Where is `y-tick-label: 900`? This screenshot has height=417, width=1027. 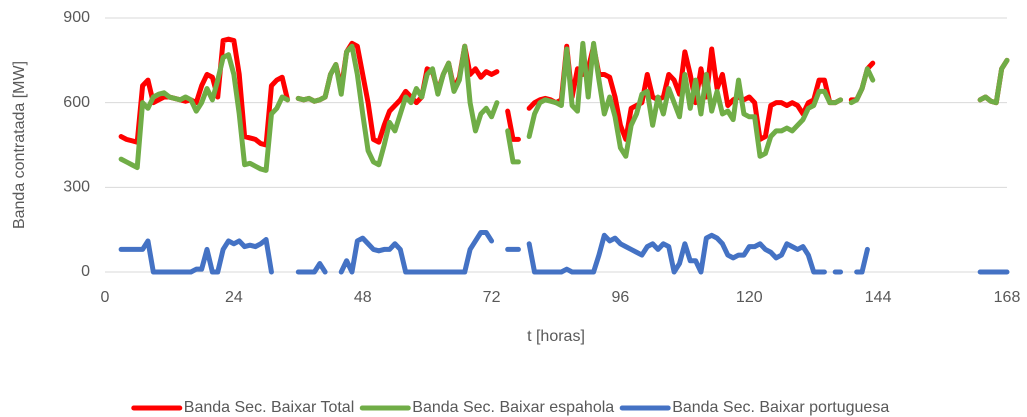 y-tick-label: 900 is located at coordinates (76, 17).